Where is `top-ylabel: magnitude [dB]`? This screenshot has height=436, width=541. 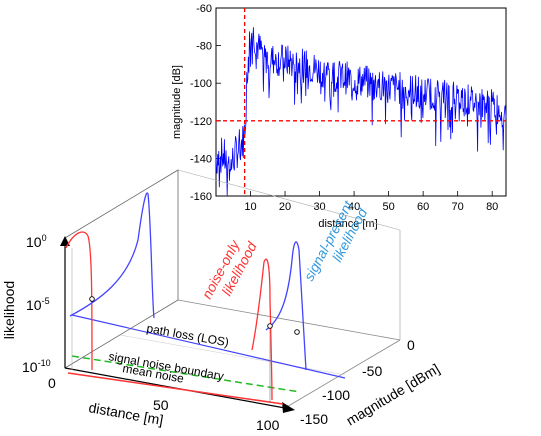 top-ylabel: magnitude [dB] is located at coordinates (177, 102).